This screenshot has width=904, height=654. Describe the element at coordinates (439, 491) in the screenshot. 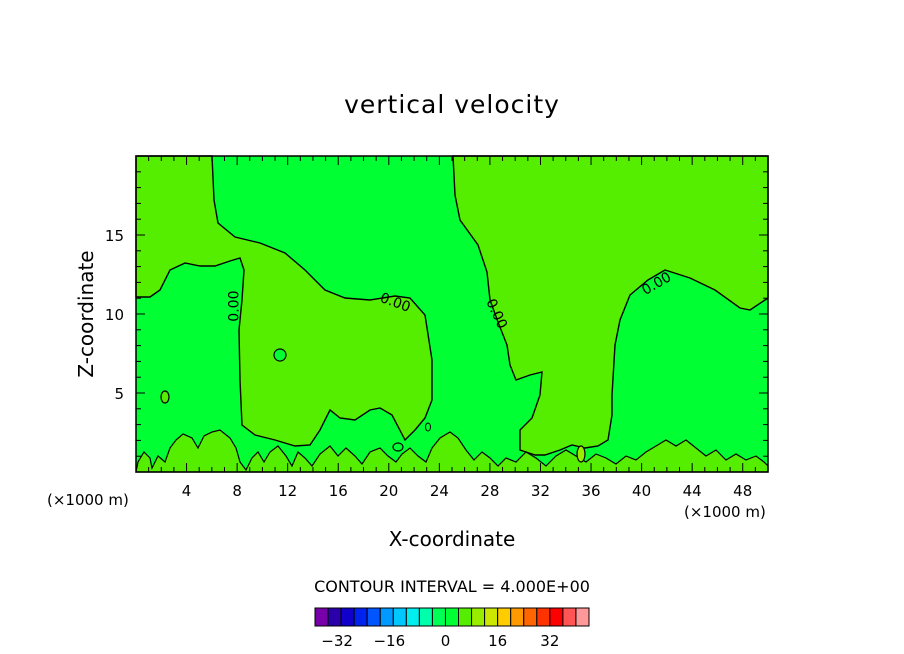

I see `x-tick-label: 24` at that location.